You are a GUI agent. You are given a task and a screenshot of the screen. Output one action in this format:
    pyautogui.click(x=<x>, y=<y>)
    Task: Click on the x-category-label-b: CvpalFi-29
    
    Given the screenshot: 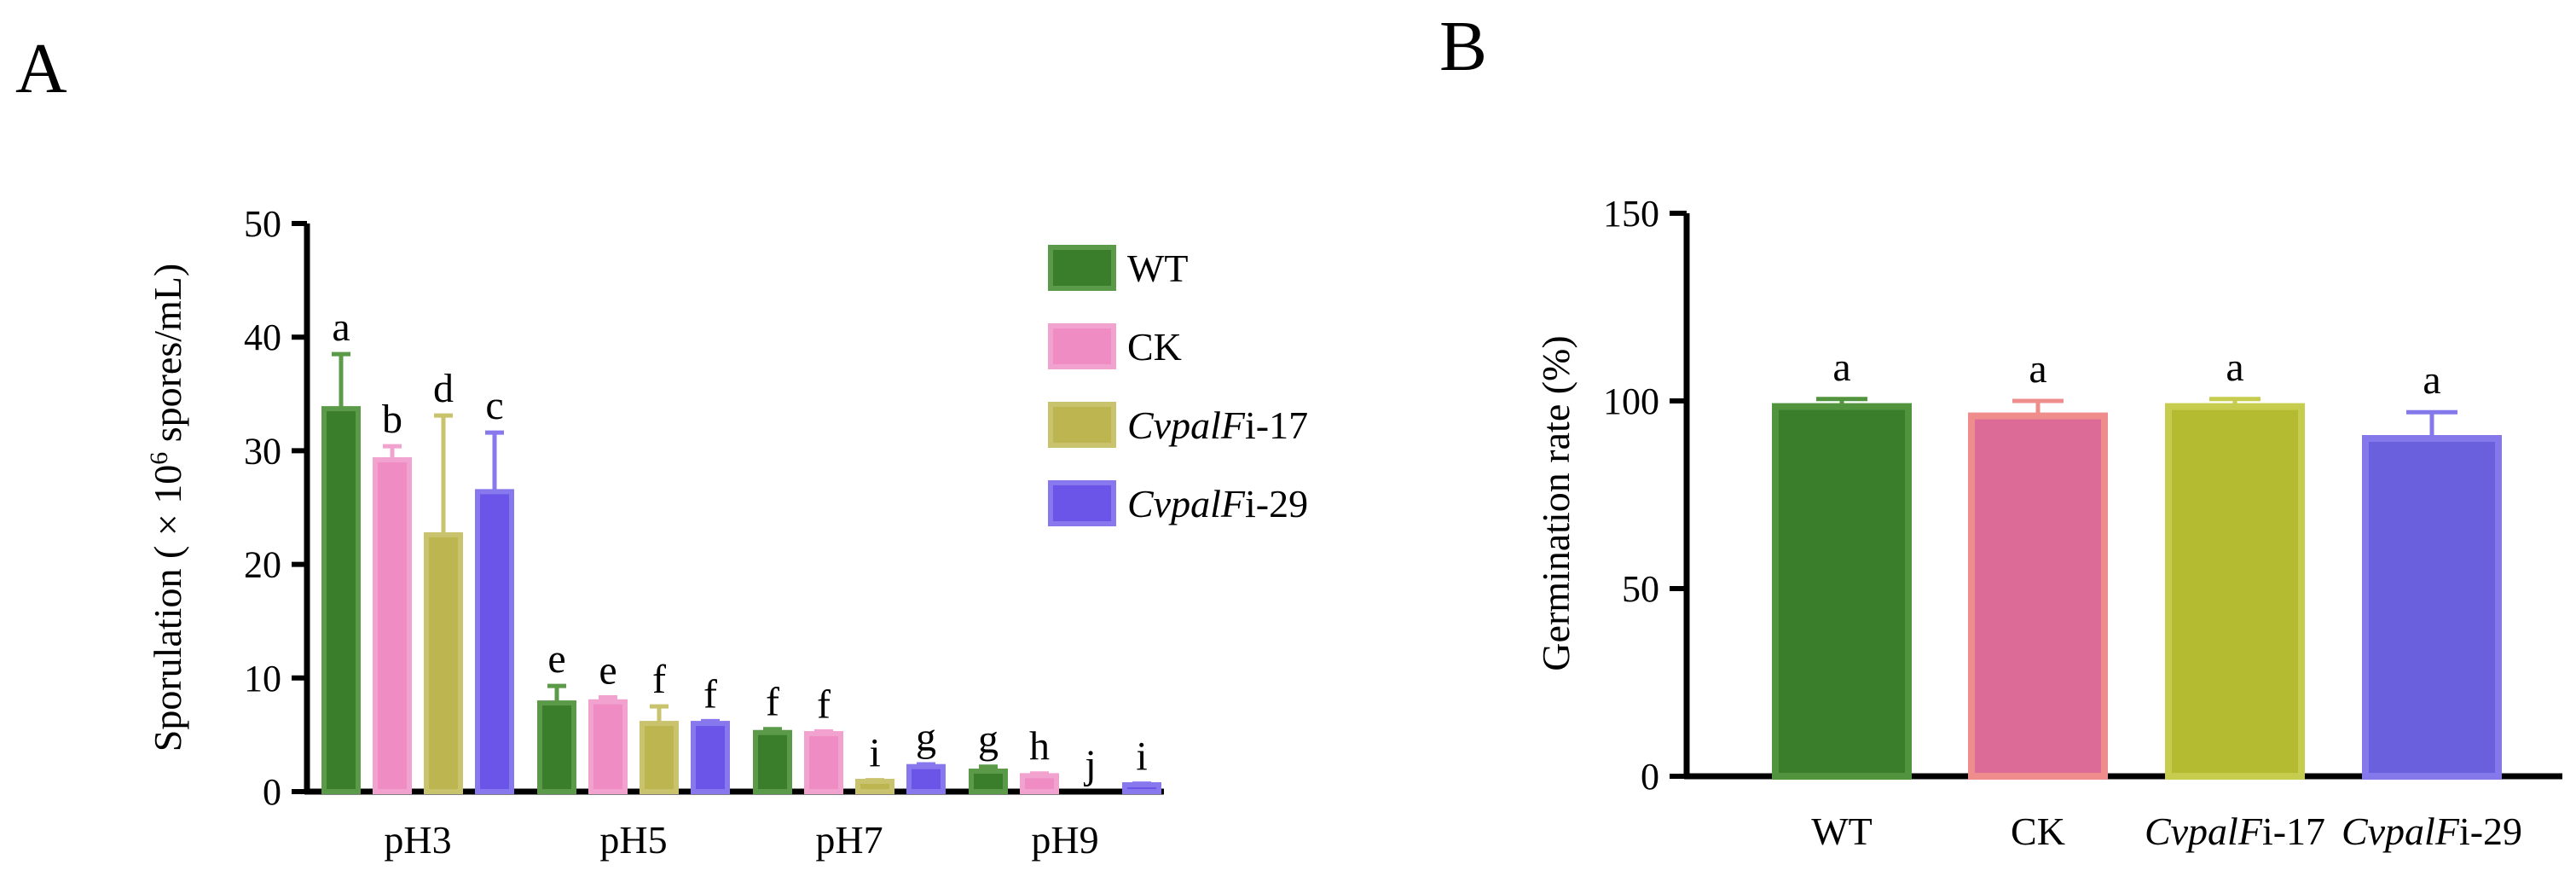 What is the action you would take?
    pyautogui.click(x=2432, y=831)
    